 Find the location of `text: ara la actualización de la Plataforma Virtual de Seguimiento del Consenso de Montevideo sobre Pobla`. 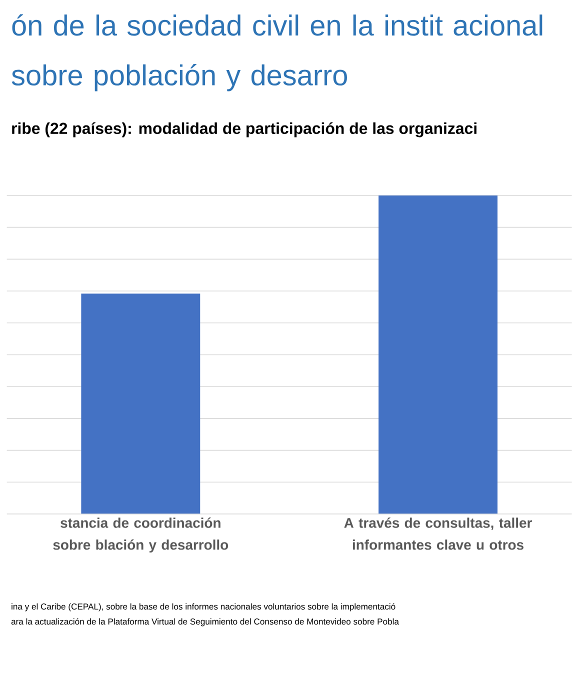

text: ara la actualización de la Plataforma Virtual de Seguimiento del Consenso de Montevideo sobre Pobla is located at coordinates (205, 622).